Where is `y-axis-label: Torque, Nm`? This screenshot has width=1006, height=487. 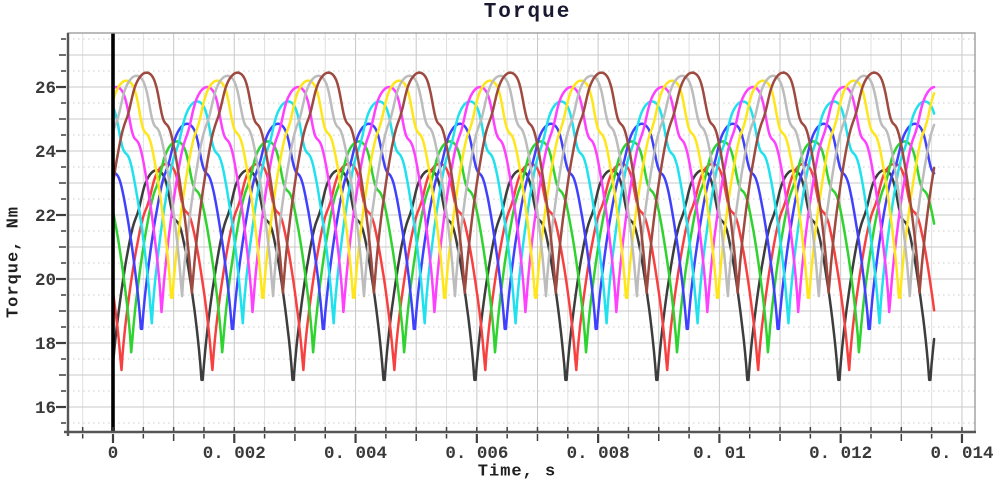 y-axis-label: Torque, Nm is located at coordinates (14, 262).